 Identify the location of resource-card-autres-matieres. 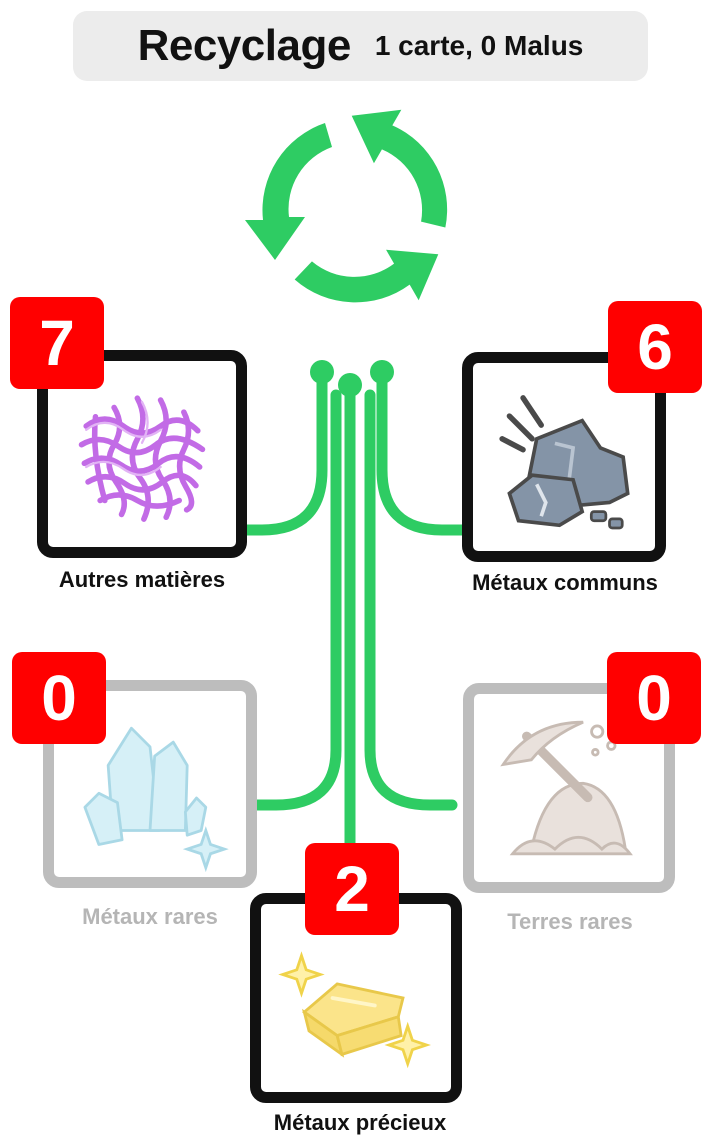
(142, 454).